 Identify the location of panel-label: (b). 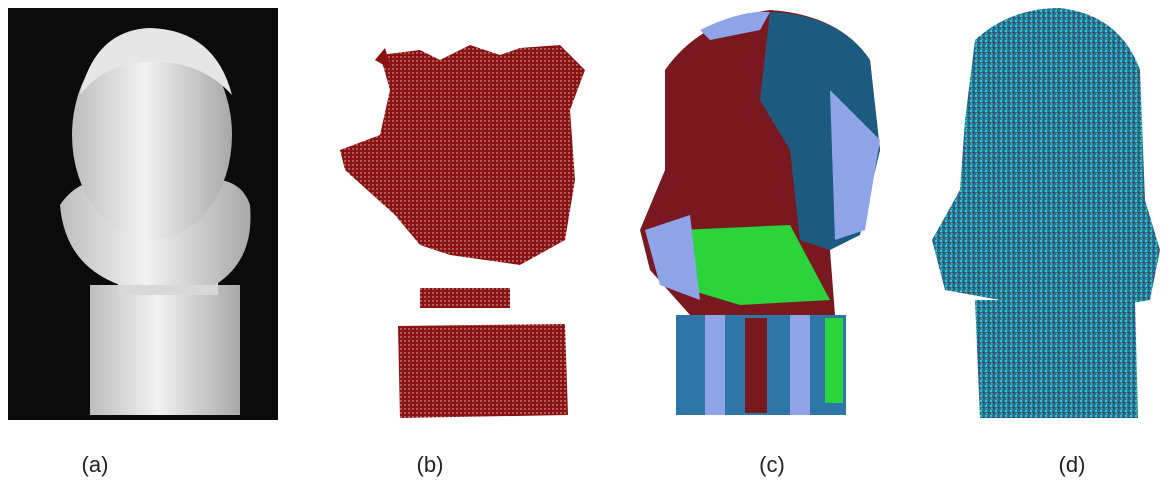
(430, 464).